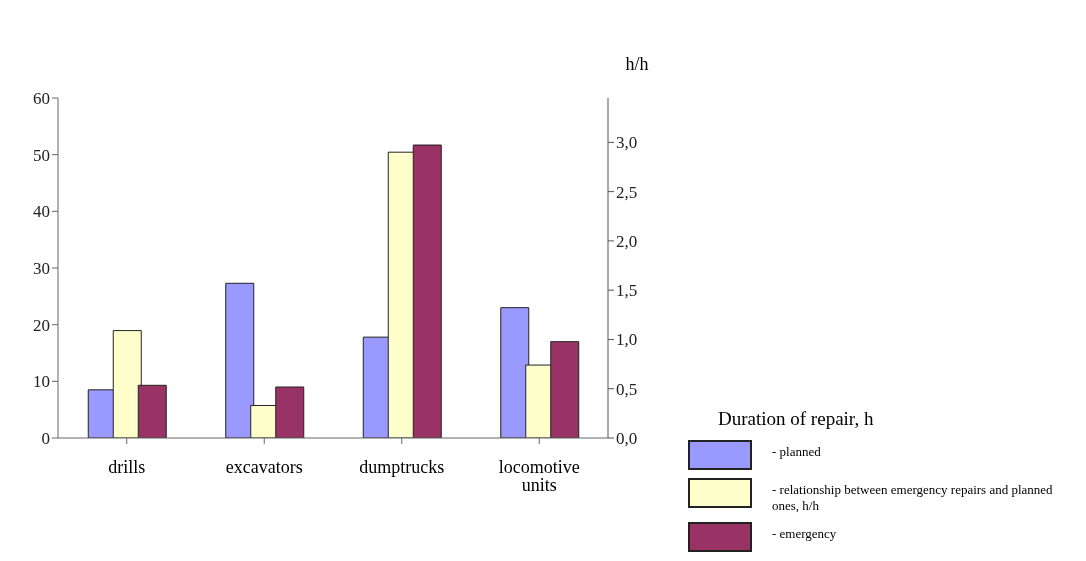 Image resolution: width=1086 pixels, height=561 pixels. I want to click on x-tick-label: excavators, so click(264, 466).